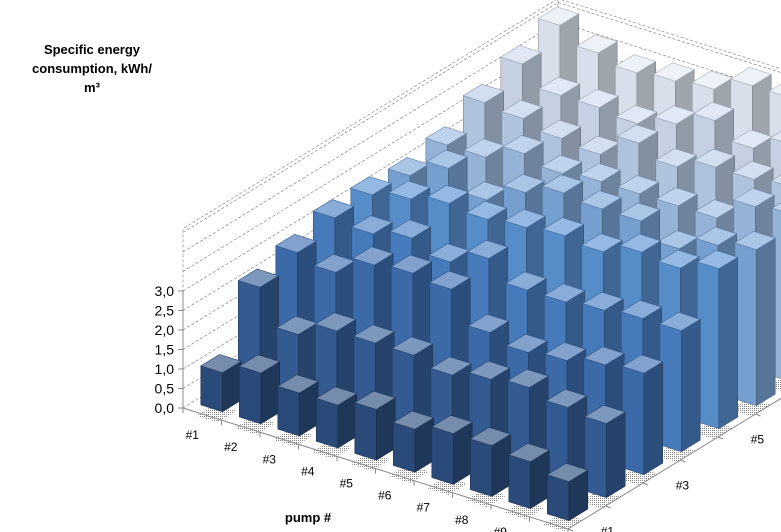 This screenshot has height=532, width=781. I want to click on depth-tick-label: #1, so click(608, 528).